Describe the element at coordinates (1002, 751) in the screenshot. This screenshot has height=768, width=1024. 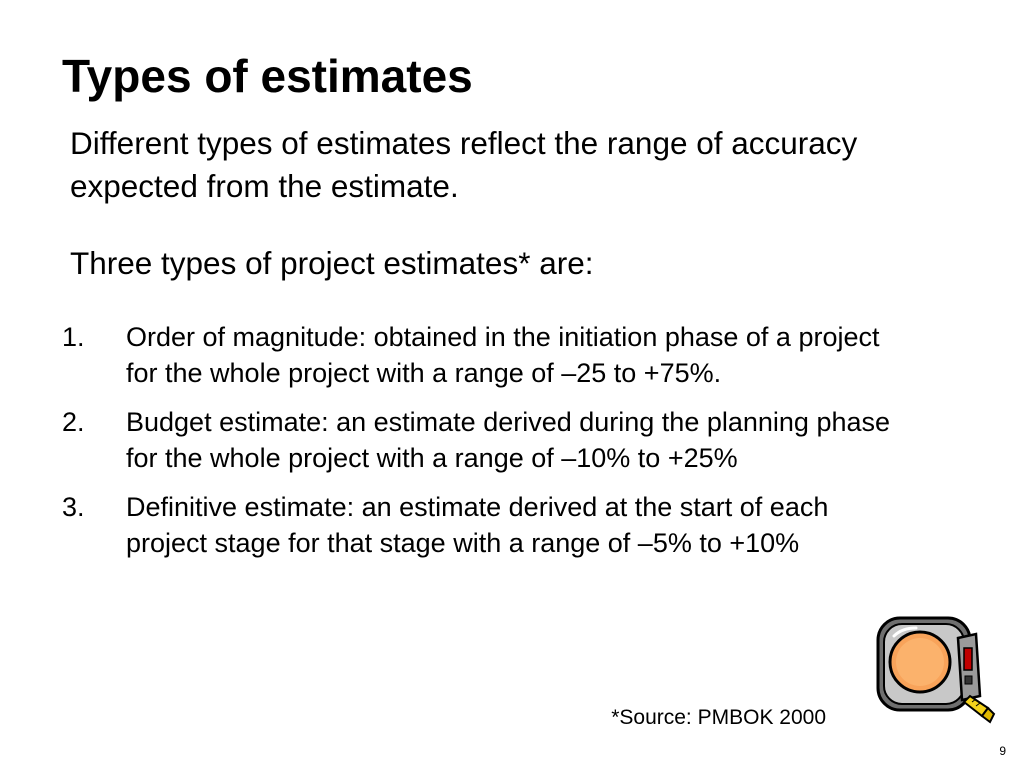
I see `page-number: 9` at that location.